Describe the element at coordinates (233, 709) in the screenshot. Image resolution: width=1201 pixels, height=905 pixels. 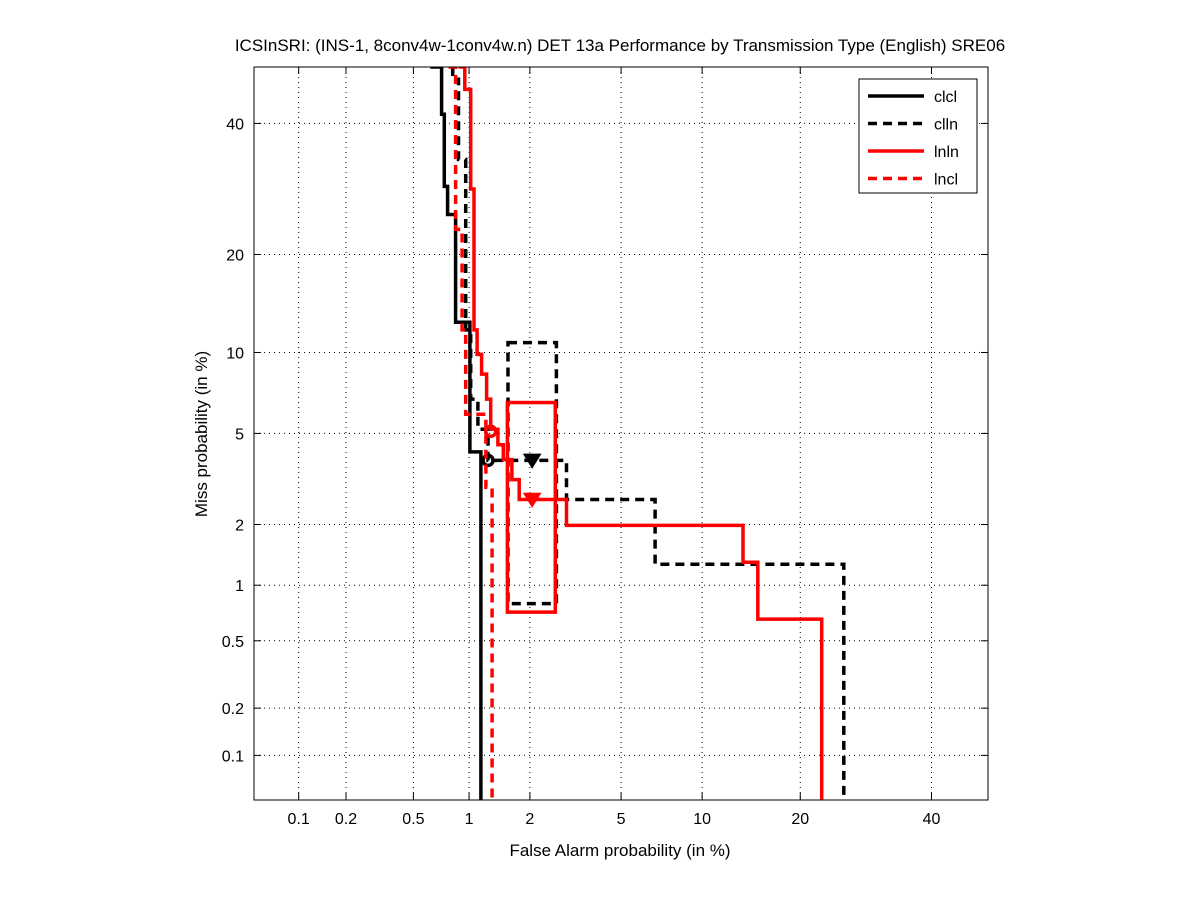
I see `y-tick-label: 0.2` at that location.